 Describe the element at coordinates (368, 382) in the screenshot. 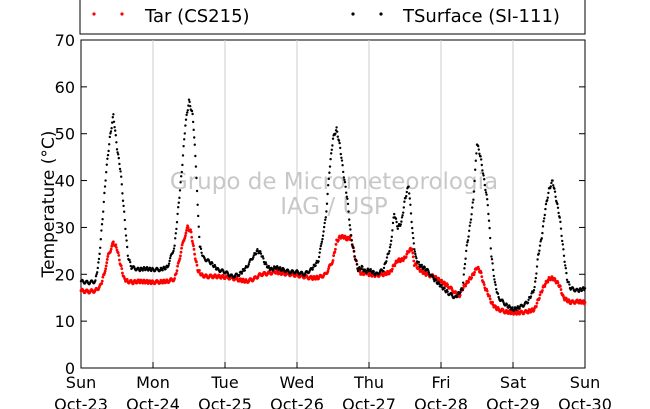

I see `x-tick-label-day: Thu` at that location.